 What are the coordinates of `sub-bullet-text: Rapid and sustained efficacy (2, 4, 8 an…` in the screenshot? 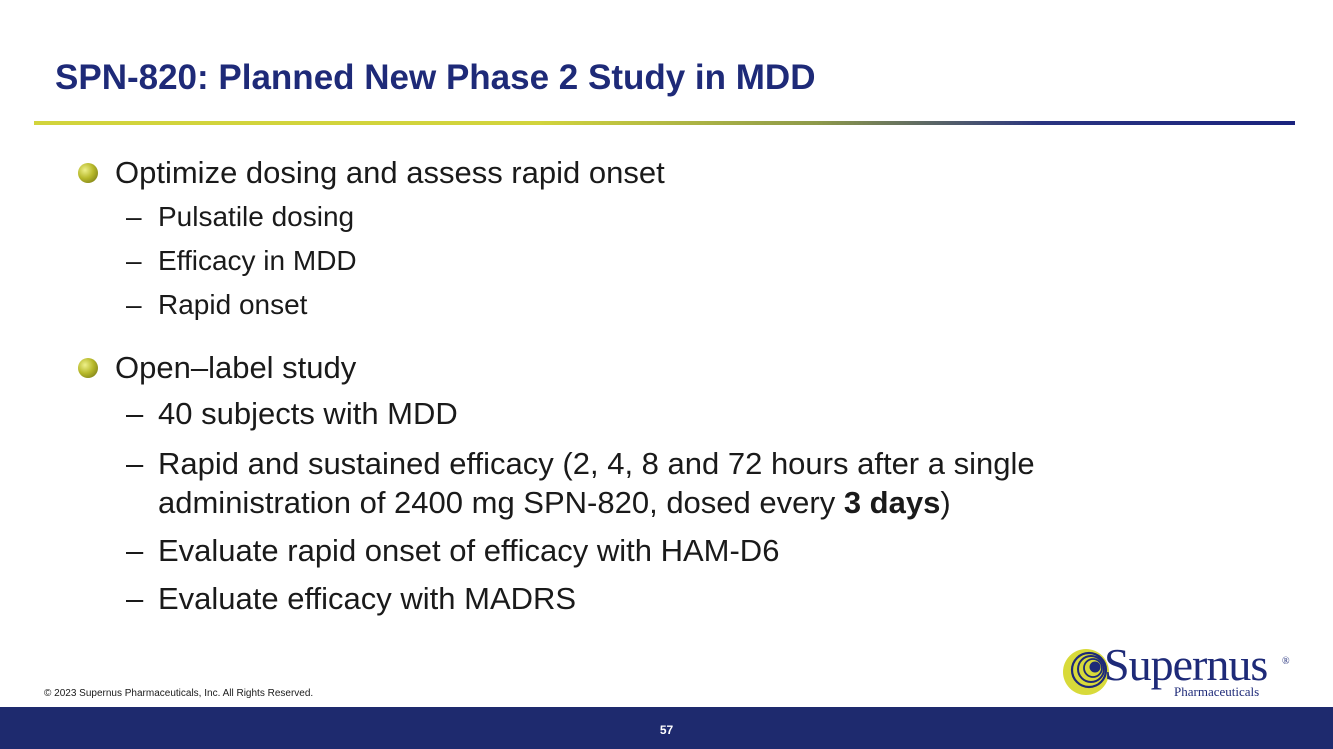 It's located at (596, 463).